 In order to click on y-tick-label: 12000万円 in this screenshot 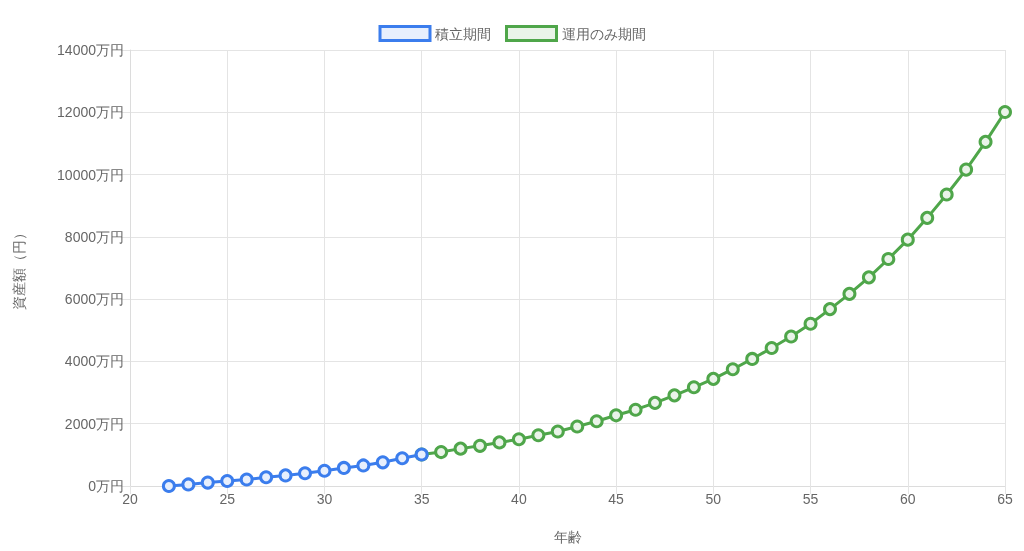, I will do `click(90, 112)`.